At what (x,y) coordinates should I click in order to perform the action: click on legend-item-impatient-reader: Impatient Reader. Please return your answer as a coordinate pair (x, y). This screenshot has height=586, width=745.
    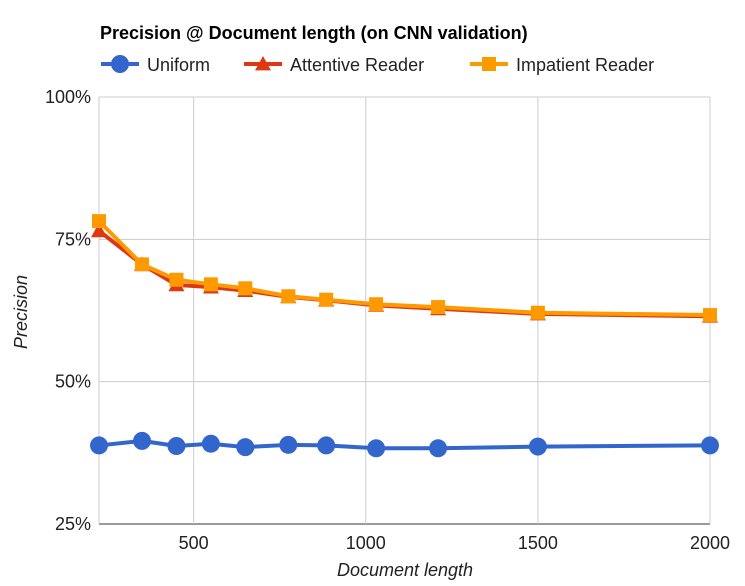
    Looking at the image, I should click on (562, 65).